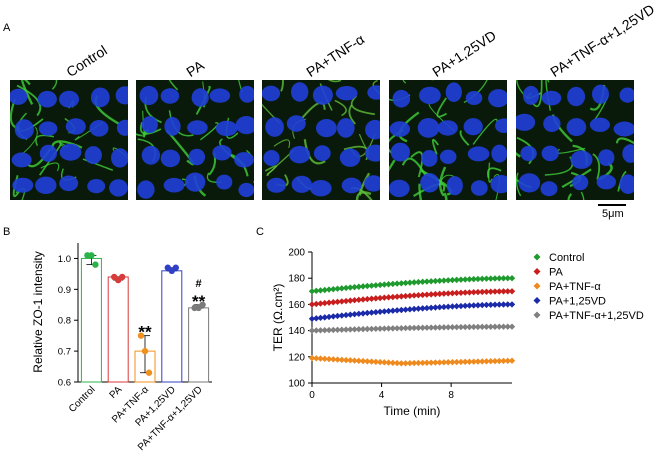 The width and height of the screenshot is (672, 470). Describe the element at coordinates (38, 311) in the screenshot. I see `y-axis-label: Relative ZO-1 intensity` at that location.